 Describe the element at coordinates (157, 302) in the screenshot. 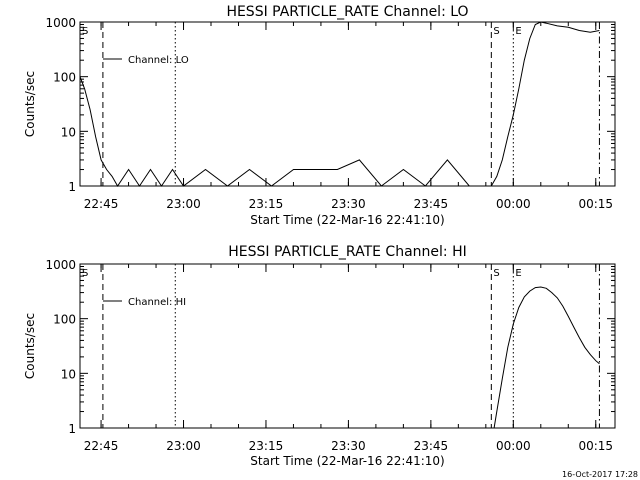

I see `legend-label: Channel: HI` at that location.